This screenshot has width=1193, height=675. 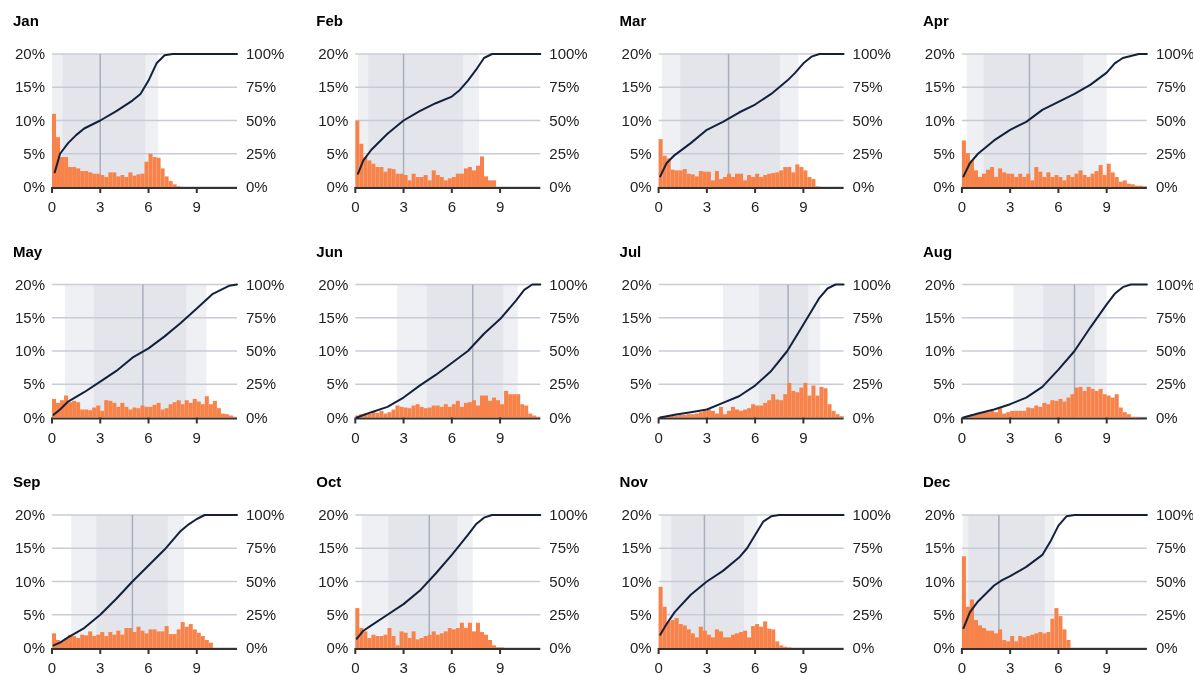 What do you see at coordinates (28, 251) in the screenshot?
I see `chart-title: May` at bounding box center [28, 251].